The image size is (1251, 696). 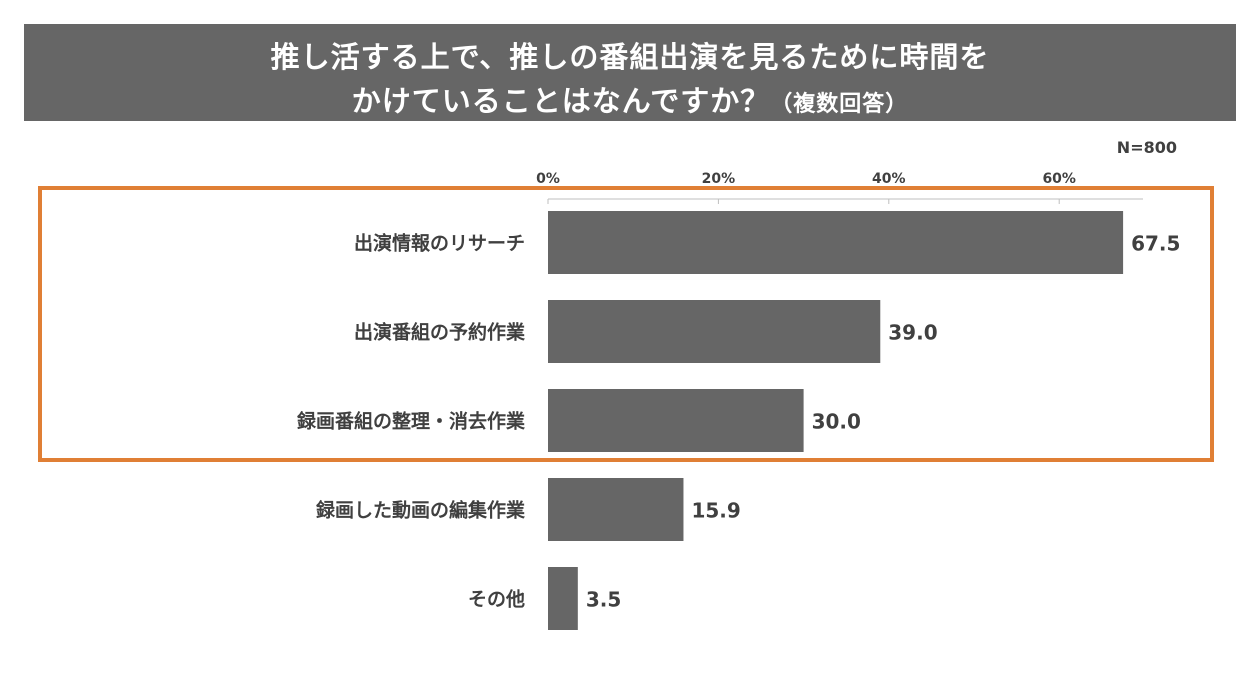 What do you see at coordinates (889, 179) in the screenshot?
I see `x-tick-label: 40%` at bounding box center [889, 179].